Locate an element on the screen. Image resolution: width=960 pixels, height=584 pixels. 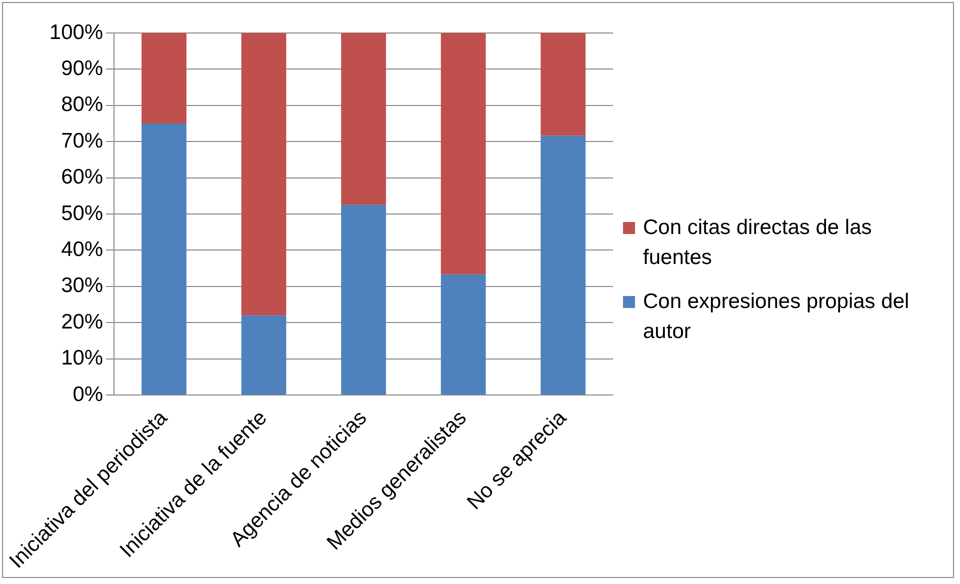
y-tick-label: 80% is located at coordinates (82, 104).